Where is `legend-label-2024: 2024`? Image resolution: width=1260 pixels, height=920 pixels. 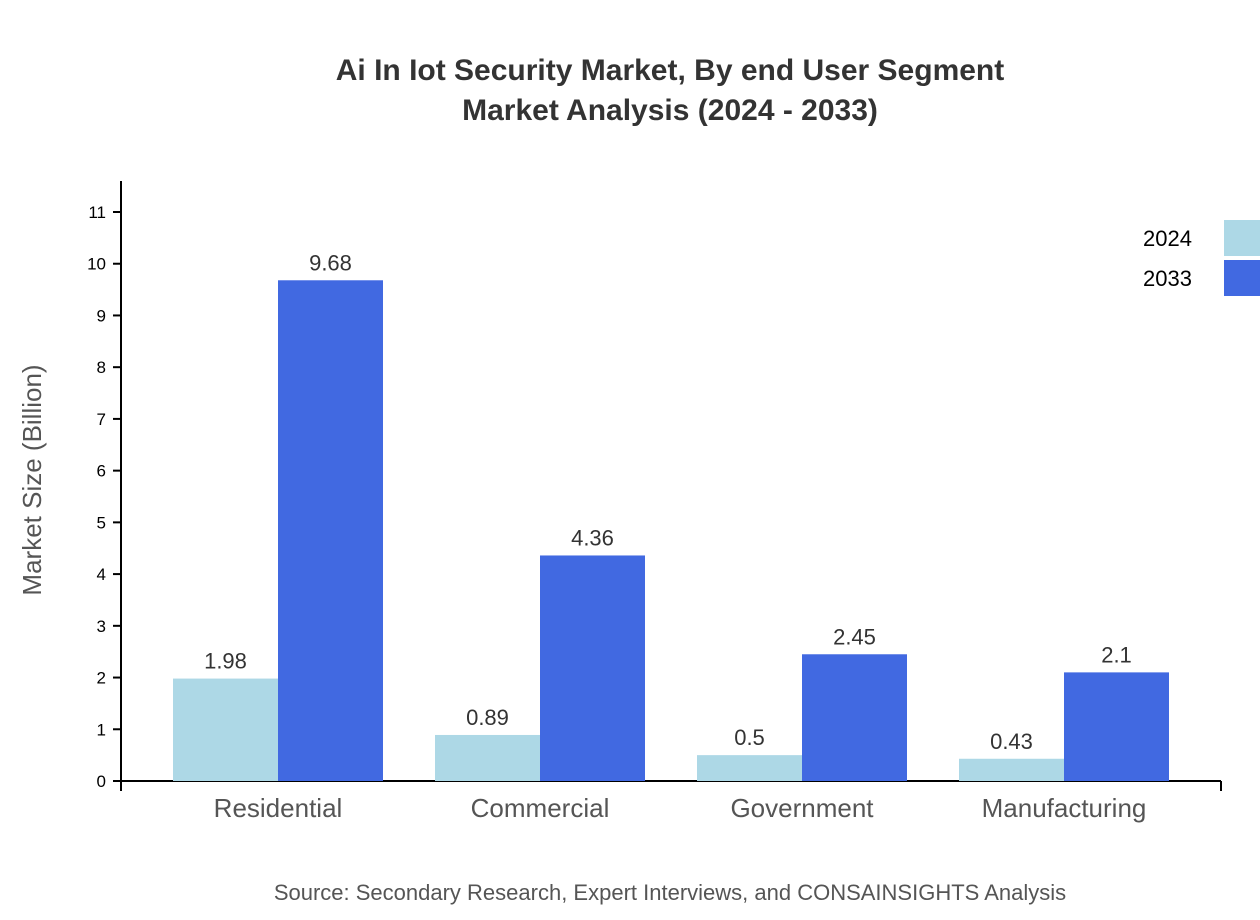 legend-label-2024: 2024 is located at coordinates (1167, 238).